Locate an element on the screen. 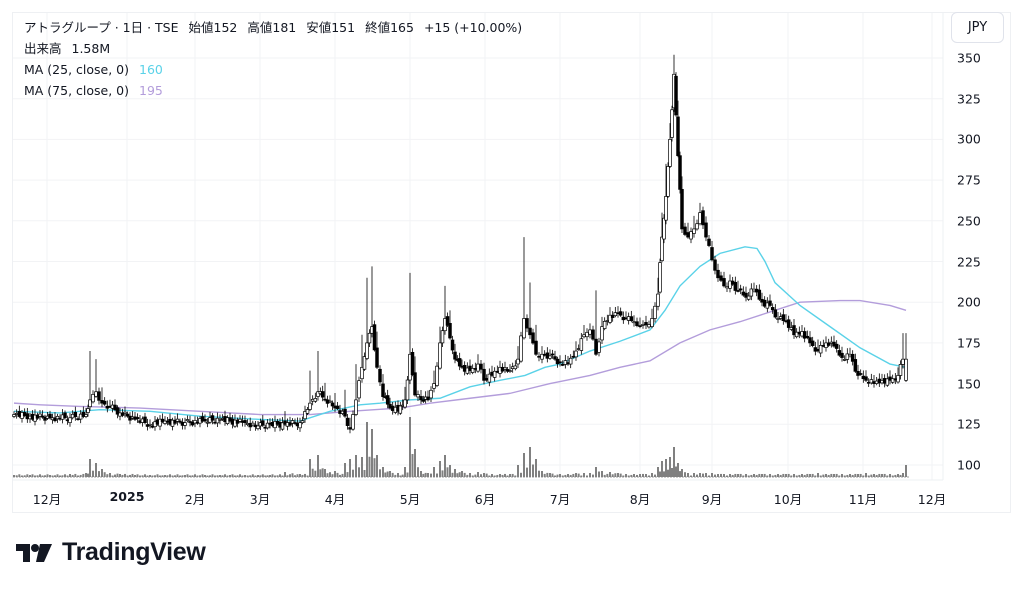  time-axis-label: 5月 is located at coordinates (410, 499).